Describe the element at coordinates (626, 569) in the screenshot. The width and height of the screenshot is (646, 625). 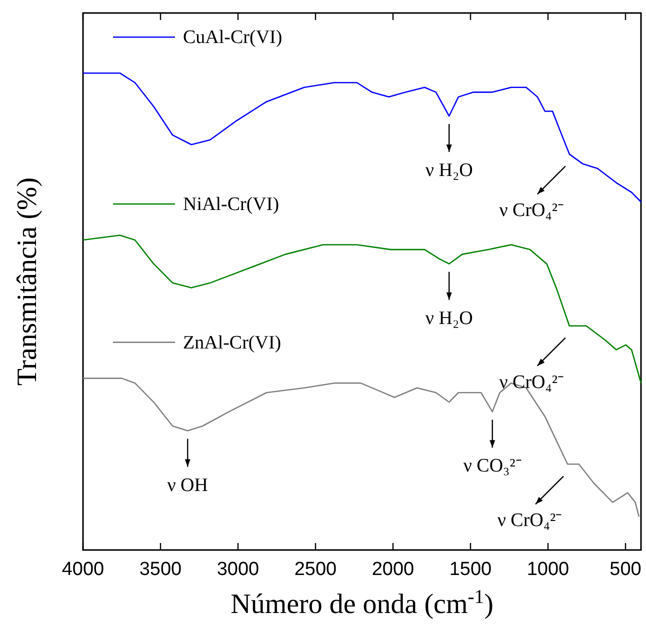
I see `x-tick-label: 500` at that location.